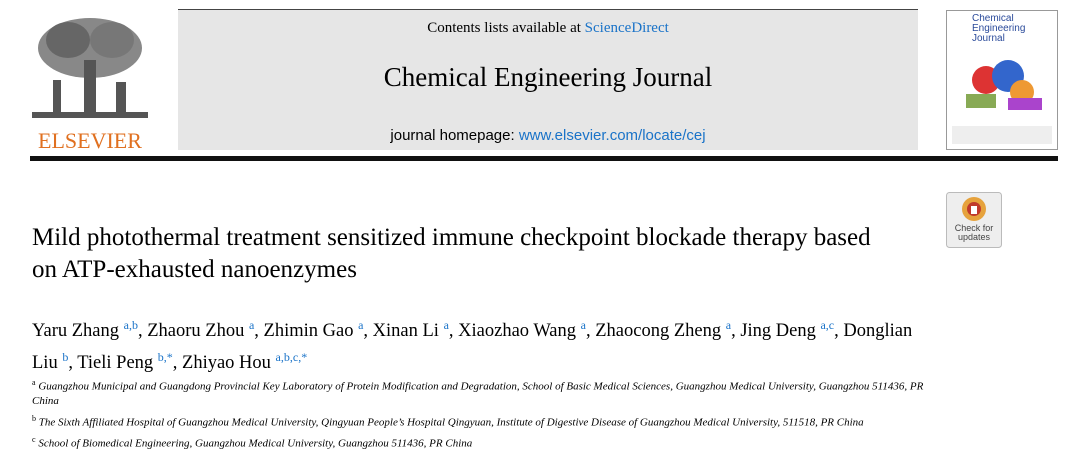 This screenshot has height=468, width=1080. I want to click on header-rule, so click(544, 158).